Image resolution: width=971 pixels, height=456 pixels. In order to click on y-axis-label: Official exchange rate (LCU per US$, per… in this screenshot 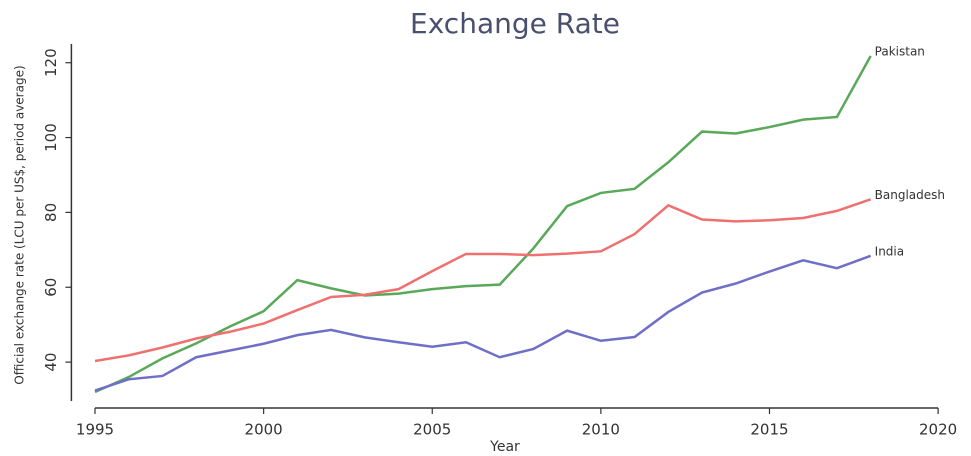, I will do `click(20, 224)`.